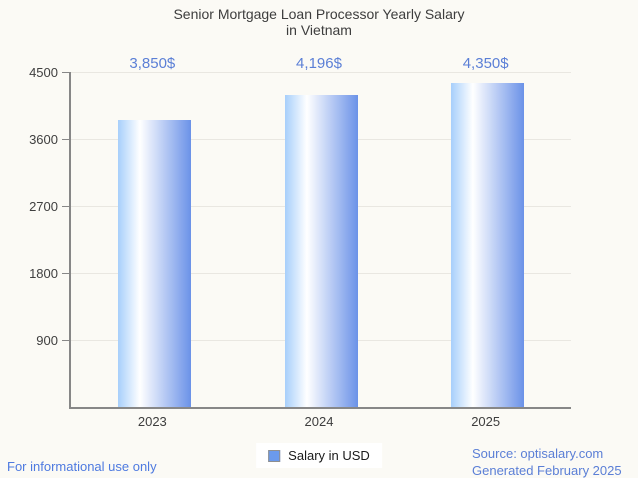 This screenshot has height=478, width=638. I want to click on y-axis-tick-label: 4500, so click(43, 72).